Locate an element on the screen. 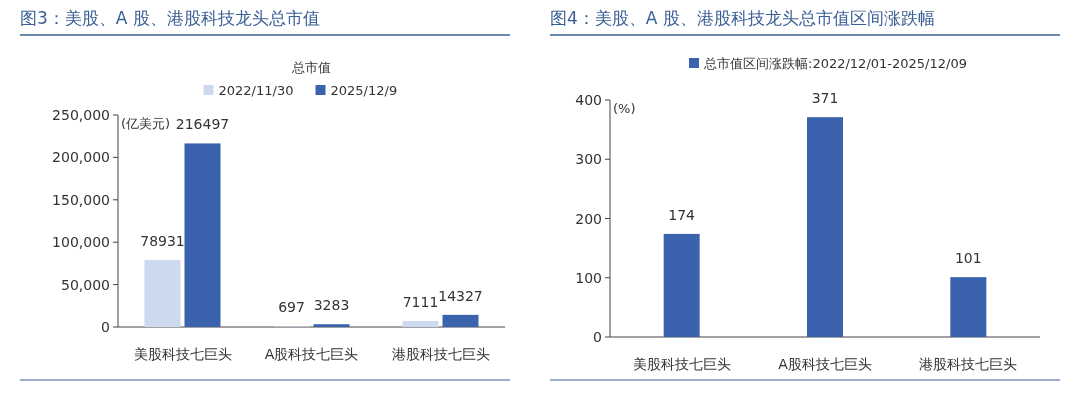 Image resolution: width=1080 pixels, height=406 pixels. data-label: 371 is located at coordinates (825, 98).